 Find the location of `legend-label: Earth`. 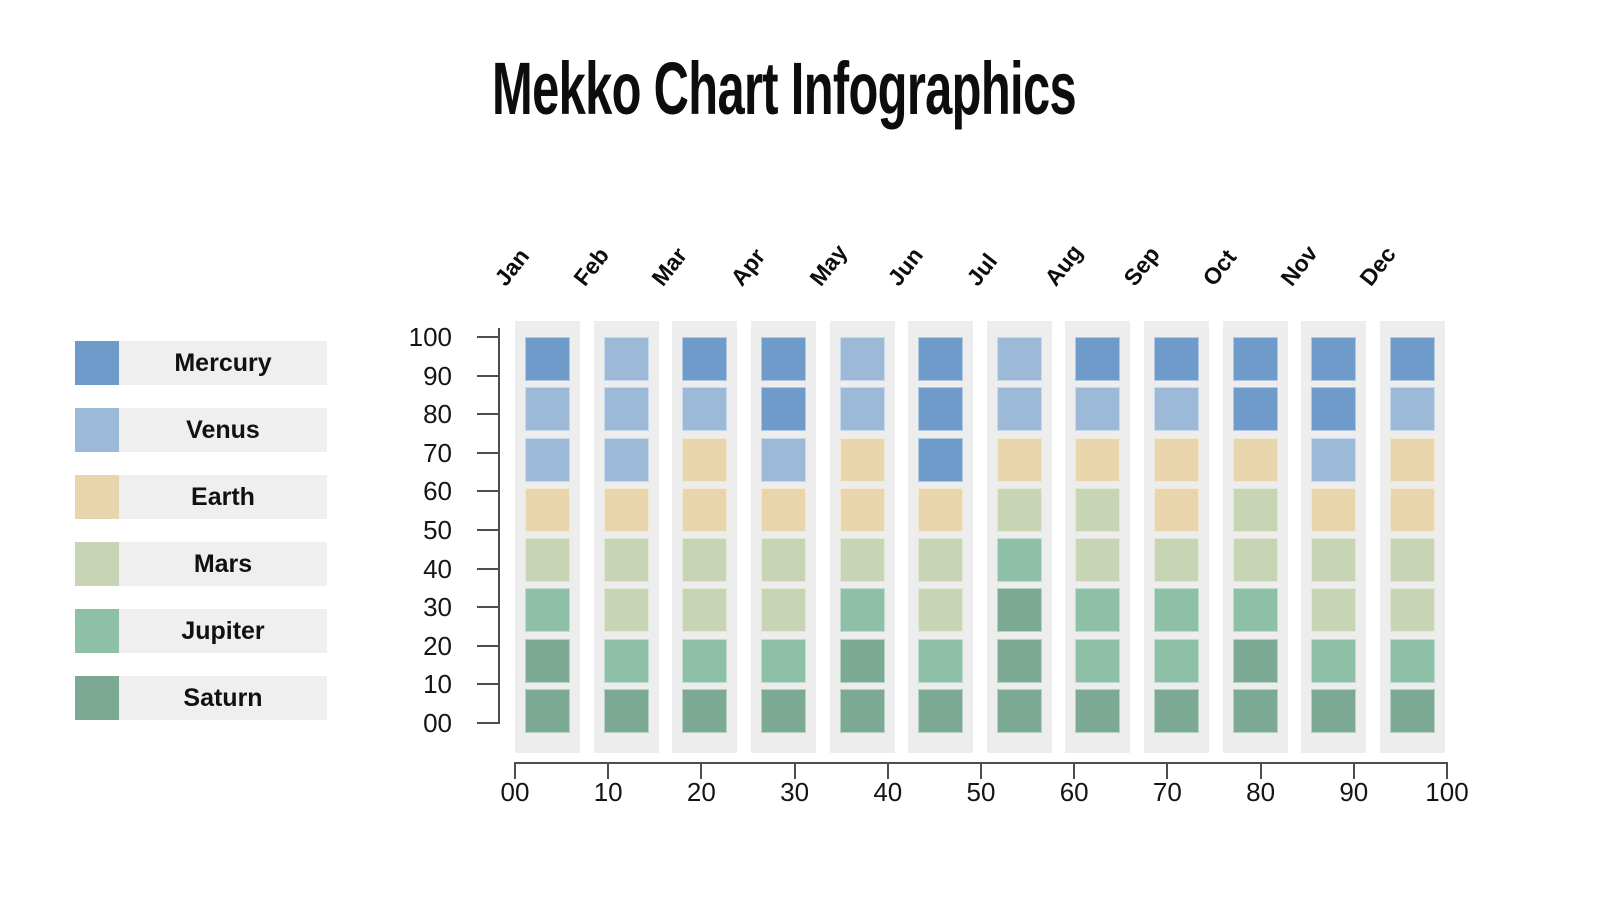

legend-label: Earth is located at coordinates (223, 496).